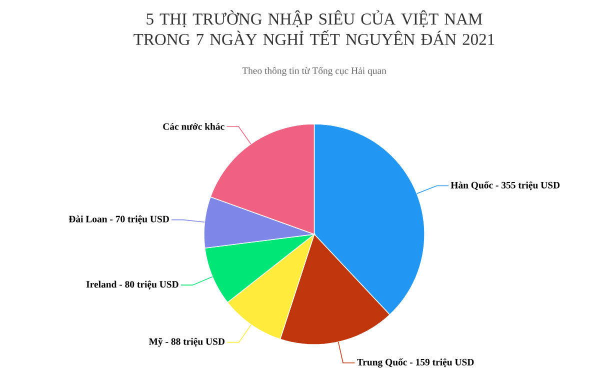 This screenshot has width=611, height=384. What do you see at coordinates (132, 285) in the screenshot?
I see `slice-label: Ireland - 80 triệu USD` at bounding box center [132, 285].